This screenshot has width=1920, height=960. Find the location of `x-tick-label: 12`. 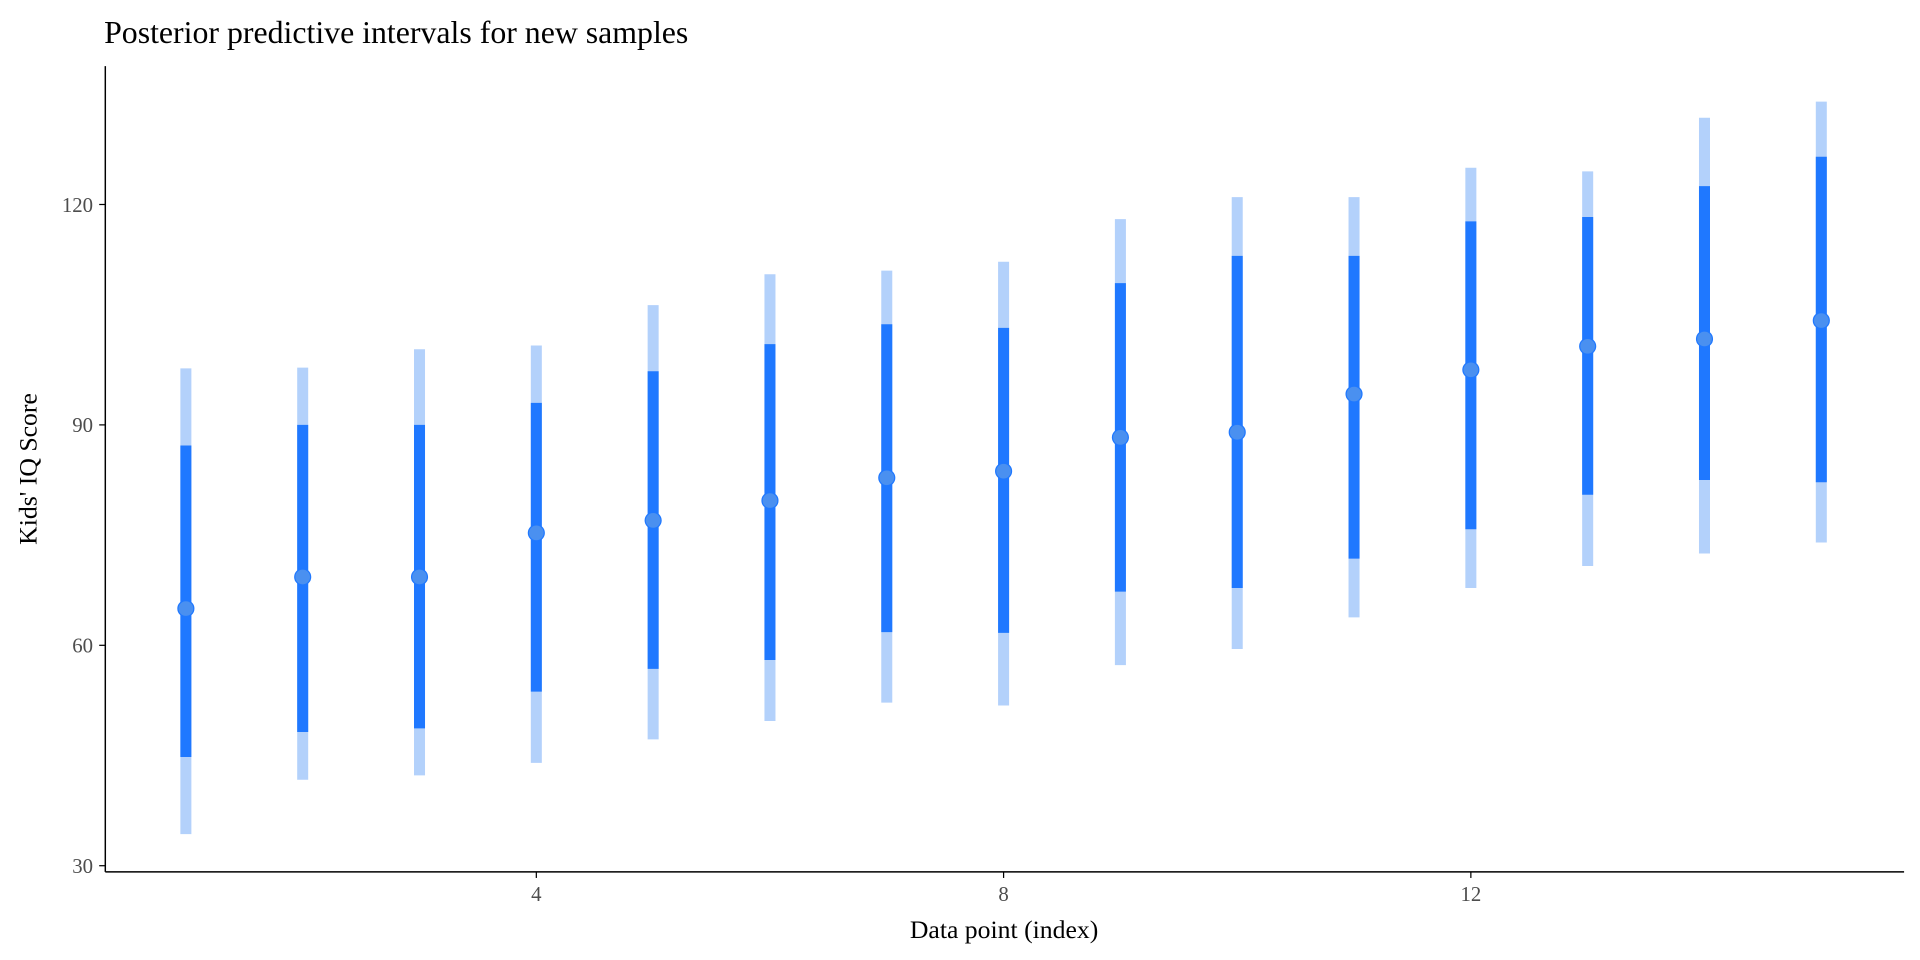

x-tick-label: 12 is located at coordinates (1470, 894).